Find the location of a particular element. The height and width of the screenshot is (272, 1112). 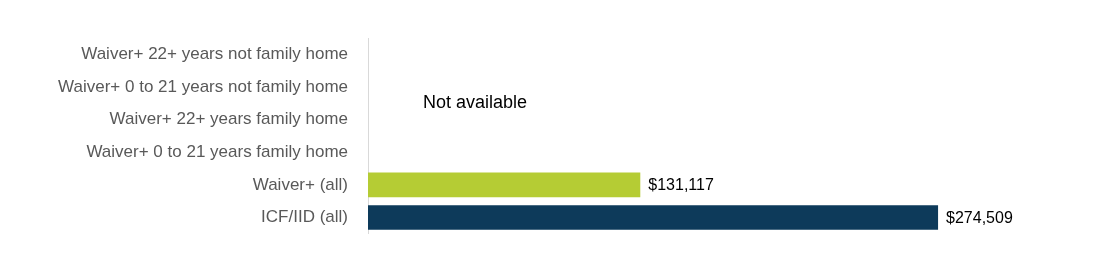

annotation: Not available is located at coordinates (475, 102).